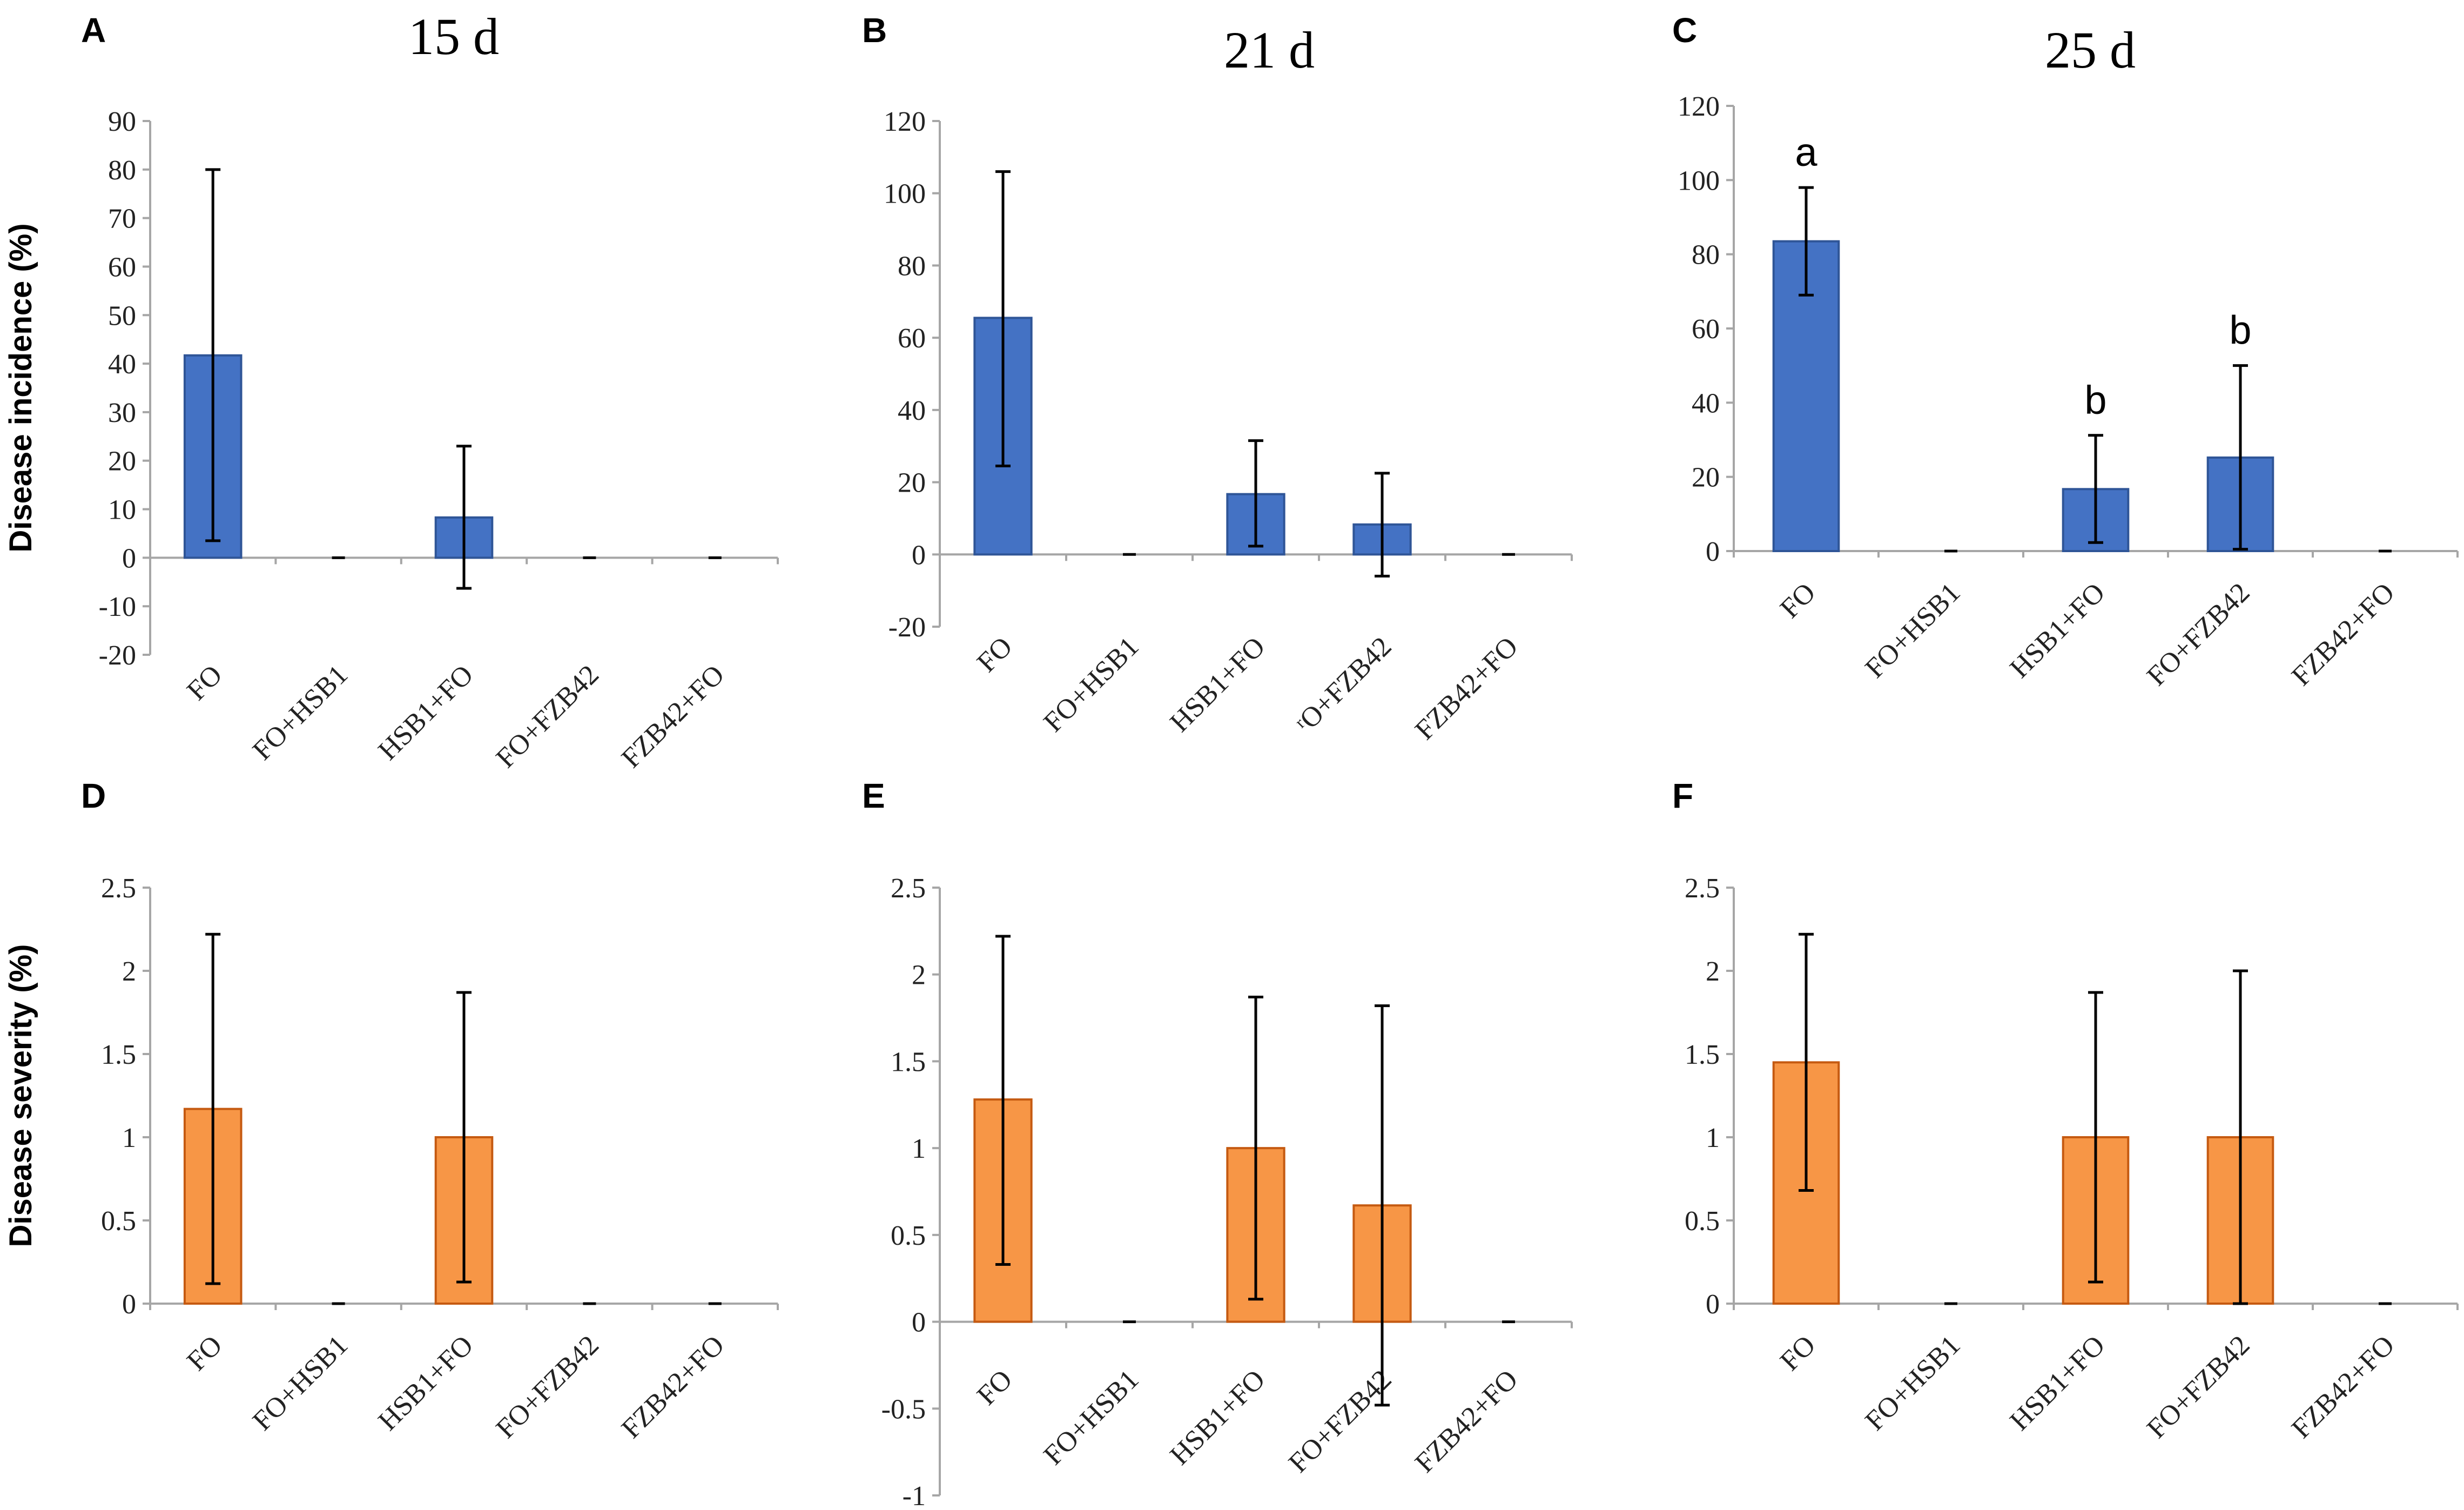  I want to click on y-tick-label: -1, so click(914, 1495).